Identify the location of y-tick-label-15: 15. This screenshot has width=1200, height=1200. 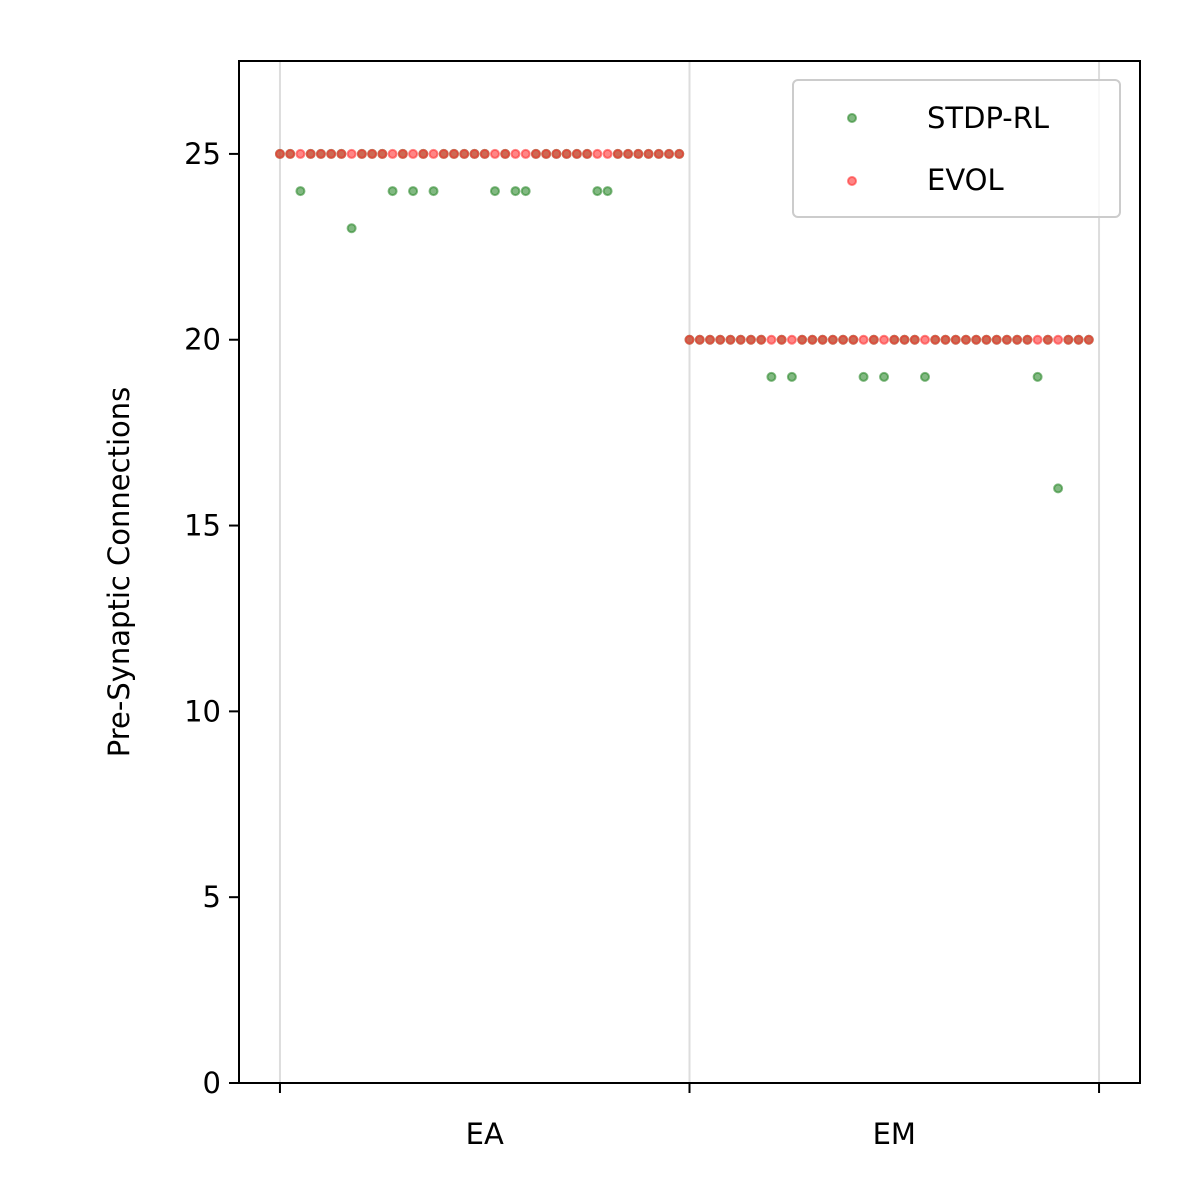
(202, 526).